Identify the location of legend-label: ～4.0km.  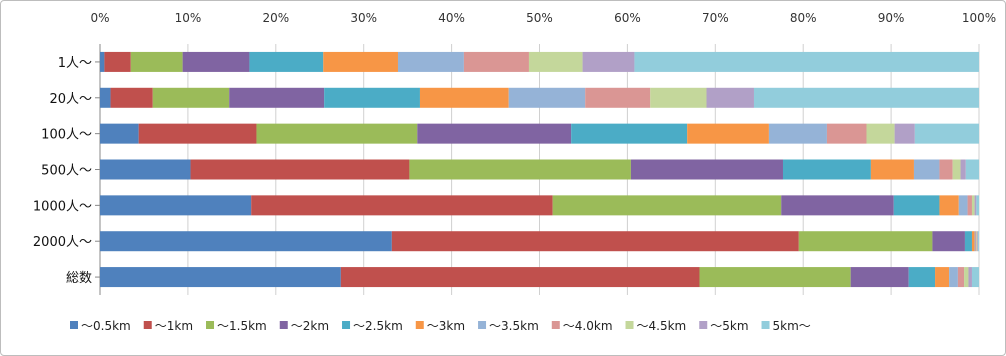
(588, 326).